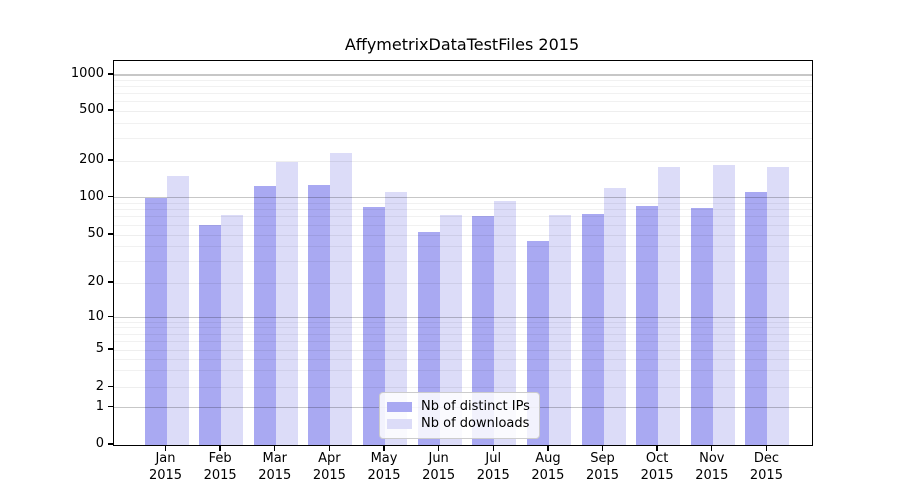 Image resolution: width=900 pixels, height=500 pixels. I want to click on legend: Nb of distinct IPs Nb of downloads, so click(459, 415).